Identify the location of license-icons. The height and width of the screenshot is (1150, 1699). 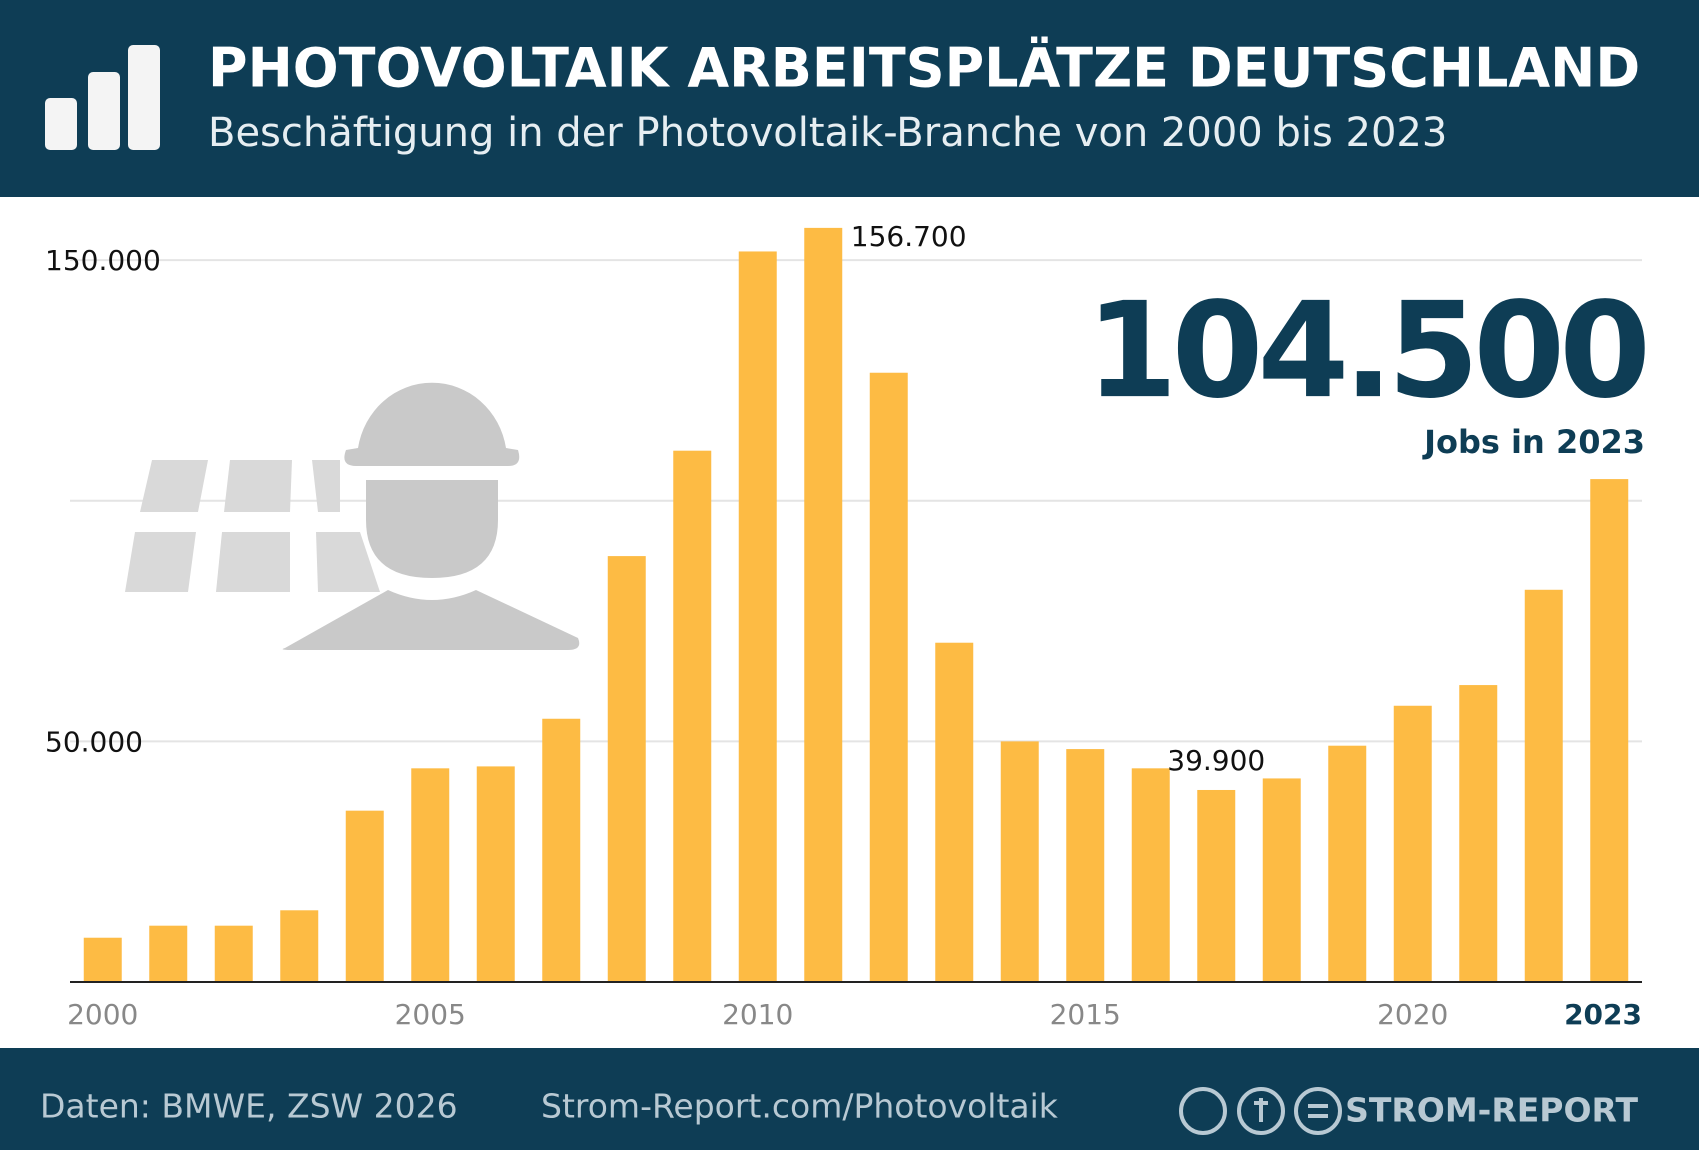
(1260, 1111).